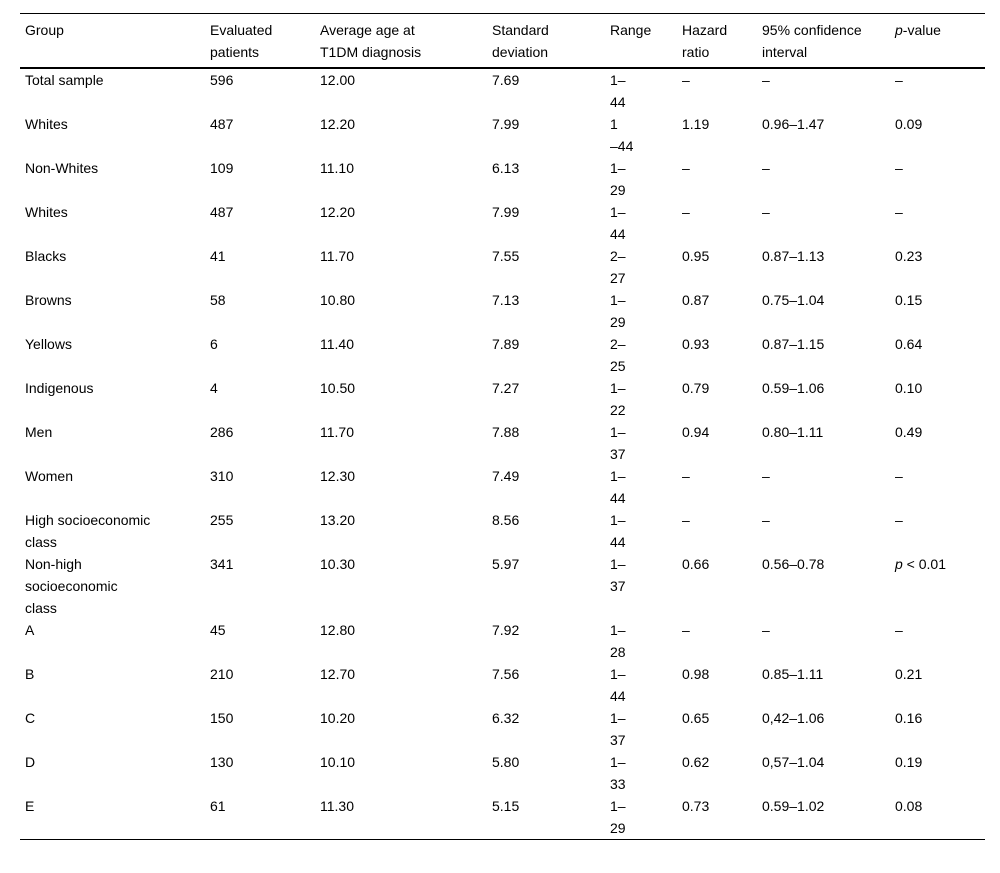 The width and height of the screenshot is (1000, 873). I want to click on cell-group: Yellows, so click(48, 343).